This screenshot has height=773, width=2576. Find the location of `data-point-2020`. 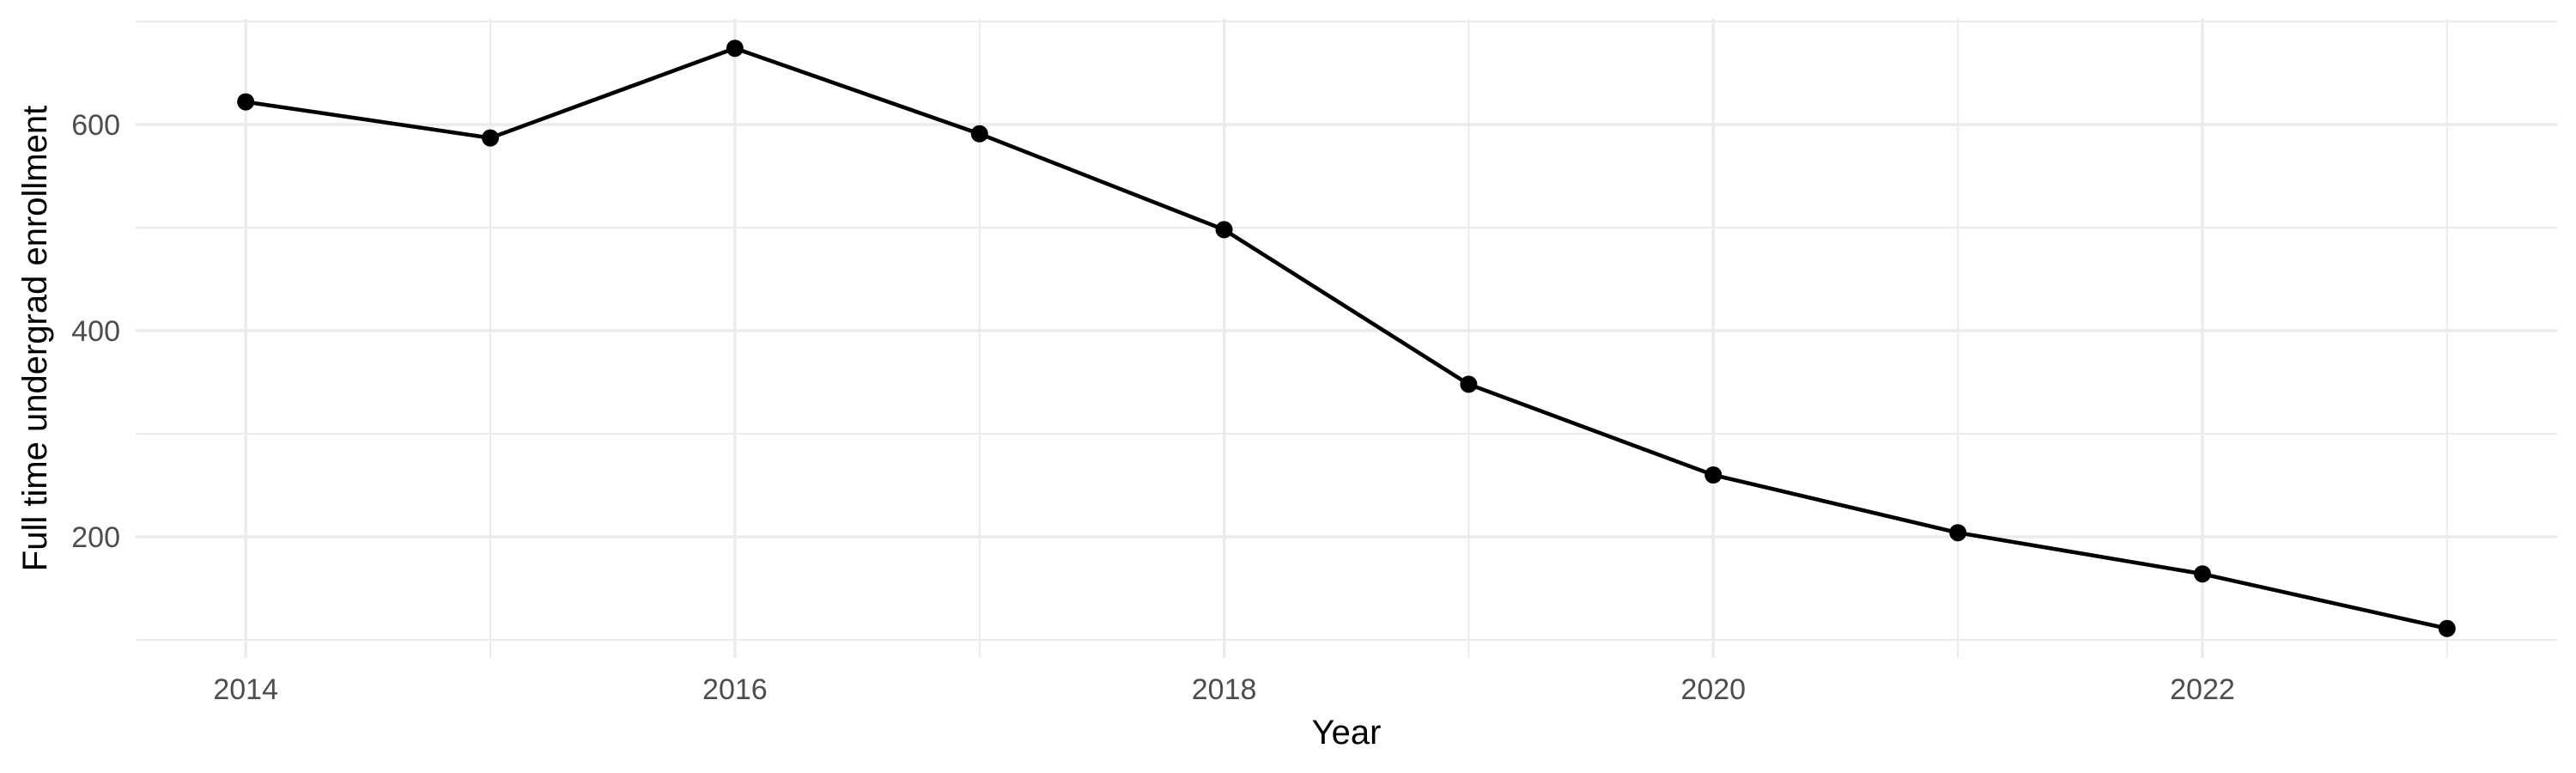

data-point-2020 is located at coordinates (1713, 475).